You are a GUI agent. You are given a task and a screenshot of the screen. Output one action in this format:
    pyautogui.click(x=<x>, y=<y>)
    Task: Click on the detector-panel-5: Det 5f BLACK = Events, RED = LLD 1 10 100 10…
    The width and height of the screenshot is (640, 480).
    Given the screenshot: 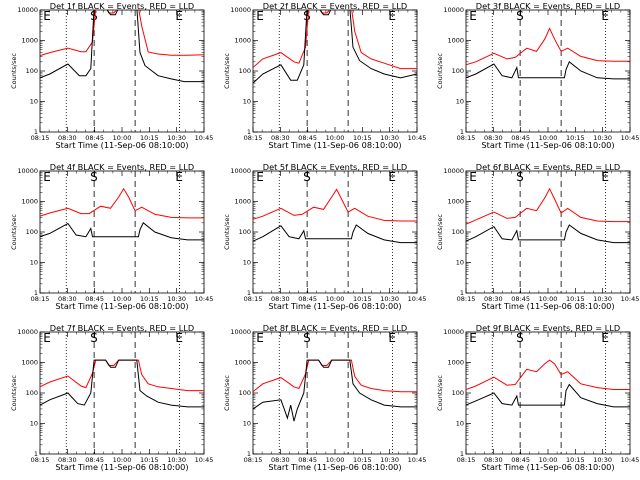 What is the action you would take?
    pyautogui.click(x=324, y=236)
    